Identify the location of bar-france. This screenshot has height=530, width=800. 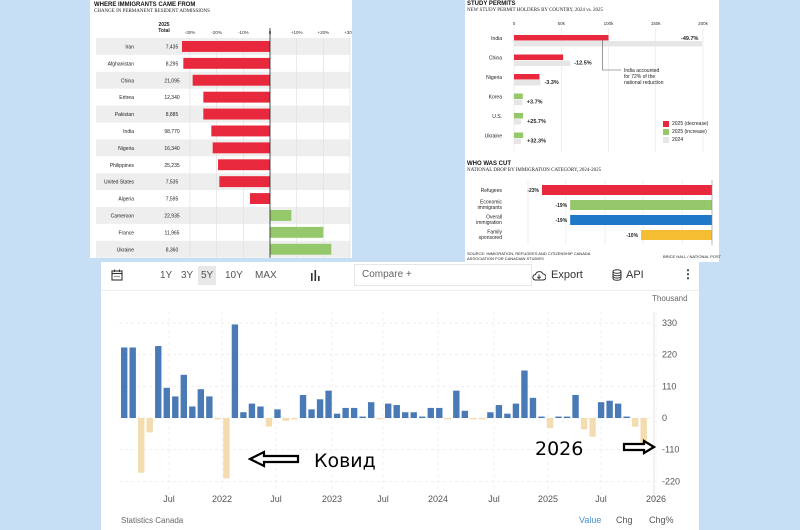
(297, 232).